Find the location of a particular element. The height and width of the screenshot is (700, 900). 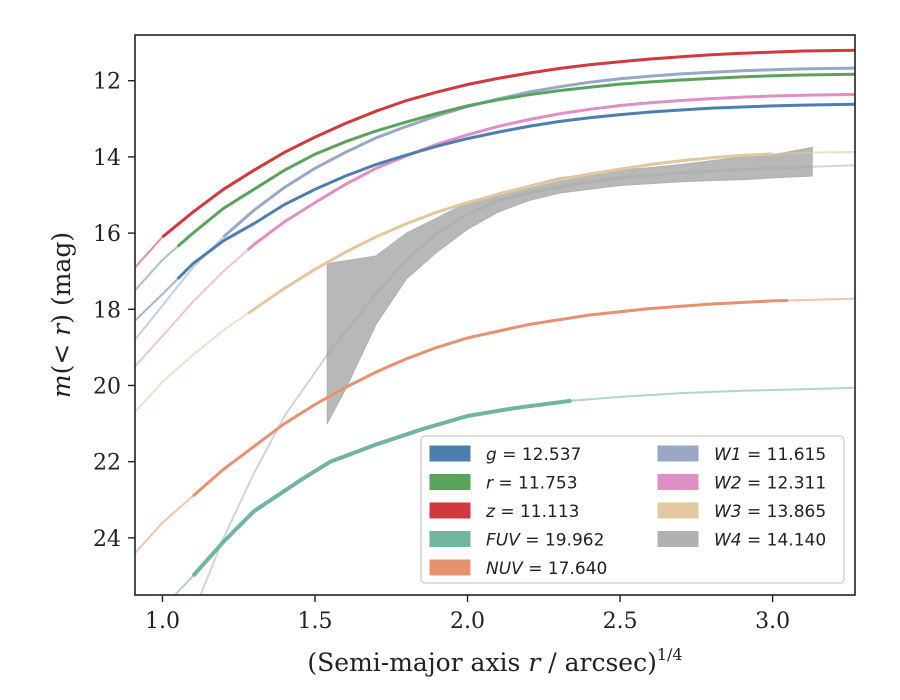

legend-label: NUV = 17.640 is located at coordinates (546, 569).